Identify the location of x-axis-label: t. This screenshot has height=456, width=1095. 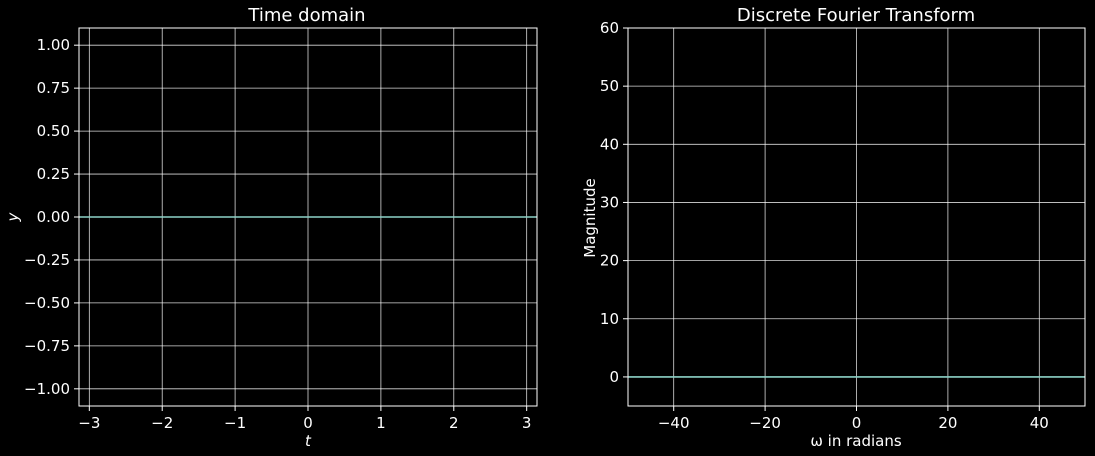
(308, 441).